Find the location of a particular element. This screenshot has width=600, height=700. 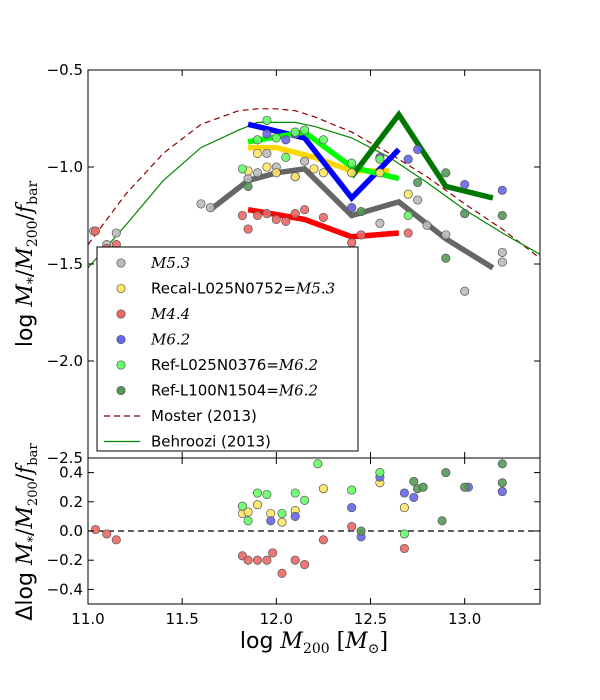

m5-3-legend-marker is located at coordinates (121, 263).